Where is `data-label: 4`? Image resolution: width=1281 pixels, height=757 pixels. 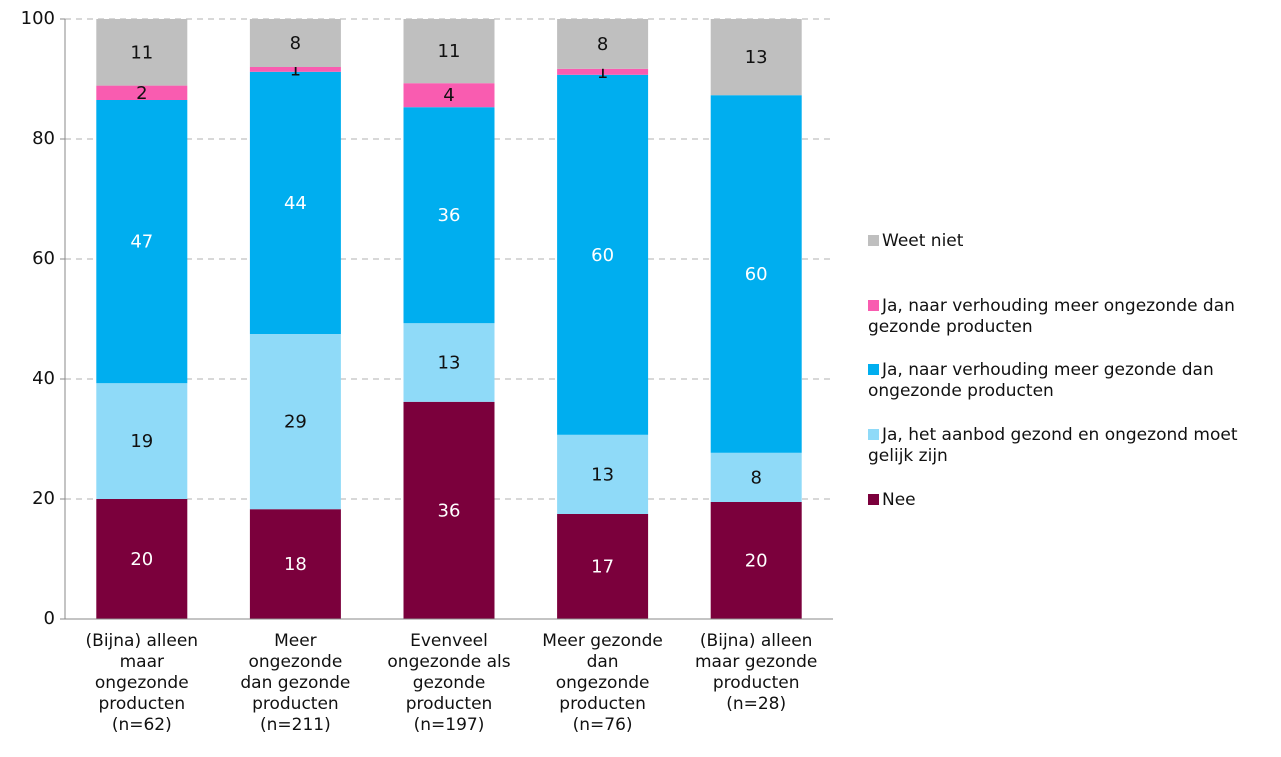 data-label: 4 is located at coordinates (448, 95).